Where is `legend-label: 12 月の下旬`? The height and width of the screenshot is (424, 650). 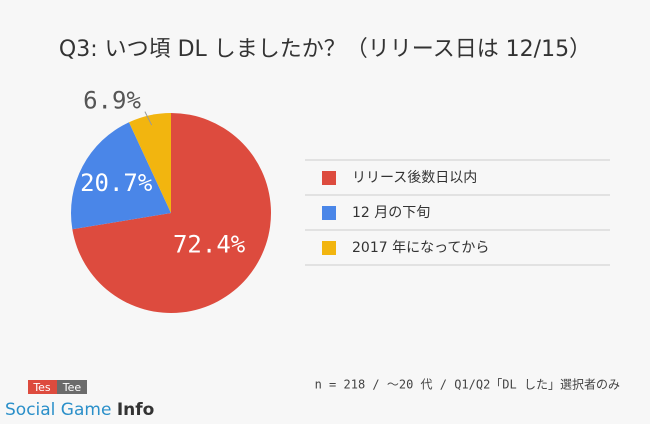
legend-label: 12 月の下旬 is located at coordinates (391, 213).